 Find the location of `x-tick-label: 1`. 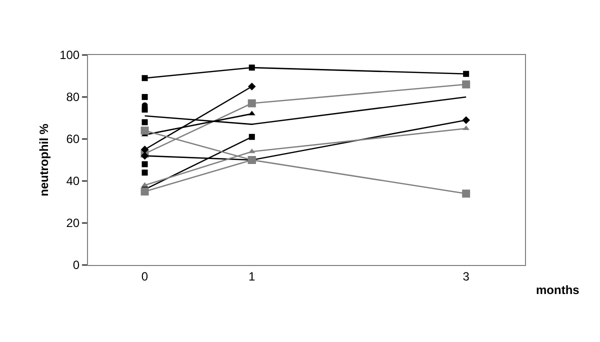

x-tick-label: 1 is located at coordinates (252, 276).